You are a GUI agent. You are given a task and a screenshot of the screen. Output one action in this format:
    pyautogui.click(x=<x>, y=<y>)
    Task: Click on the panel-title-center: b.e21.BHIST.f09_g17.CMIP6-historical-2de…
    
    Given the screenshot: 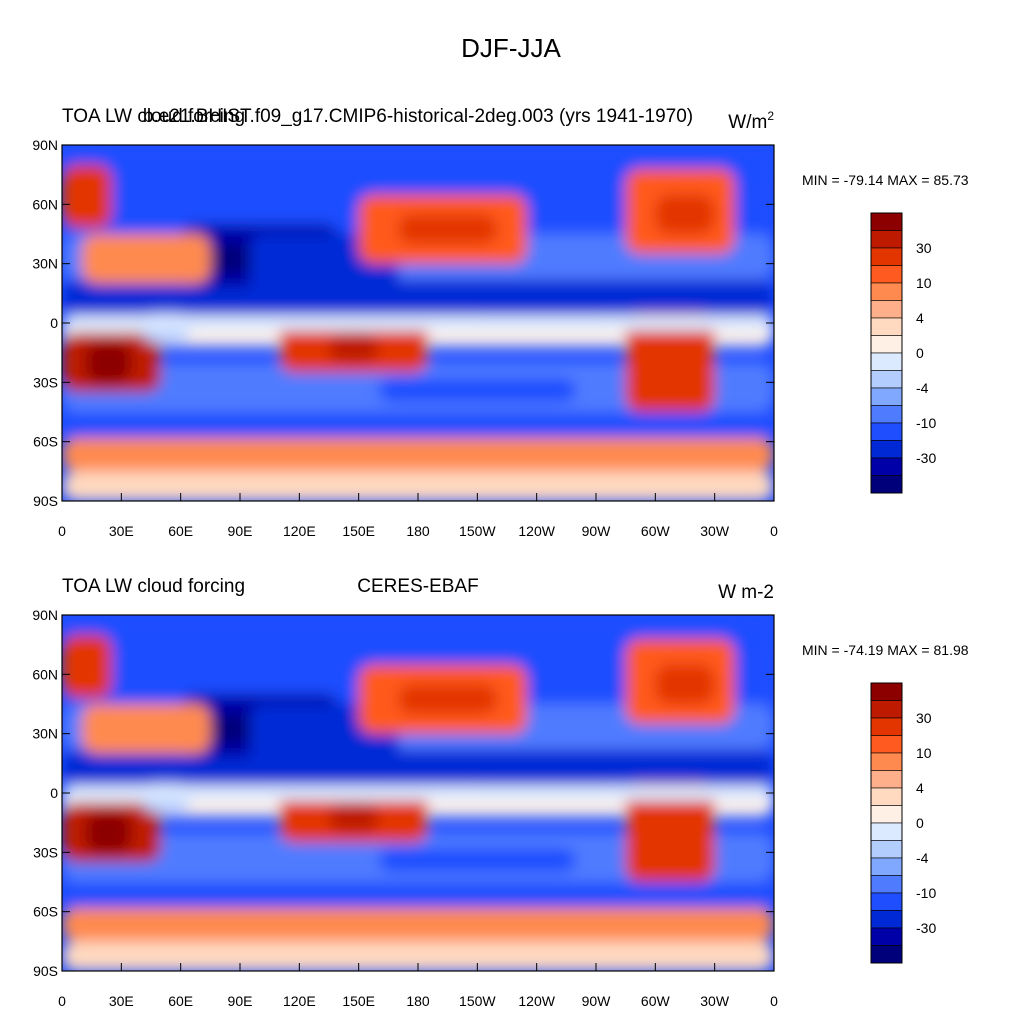 What is the action you would take?
    pyautogui.click(x=418, y=116)
    